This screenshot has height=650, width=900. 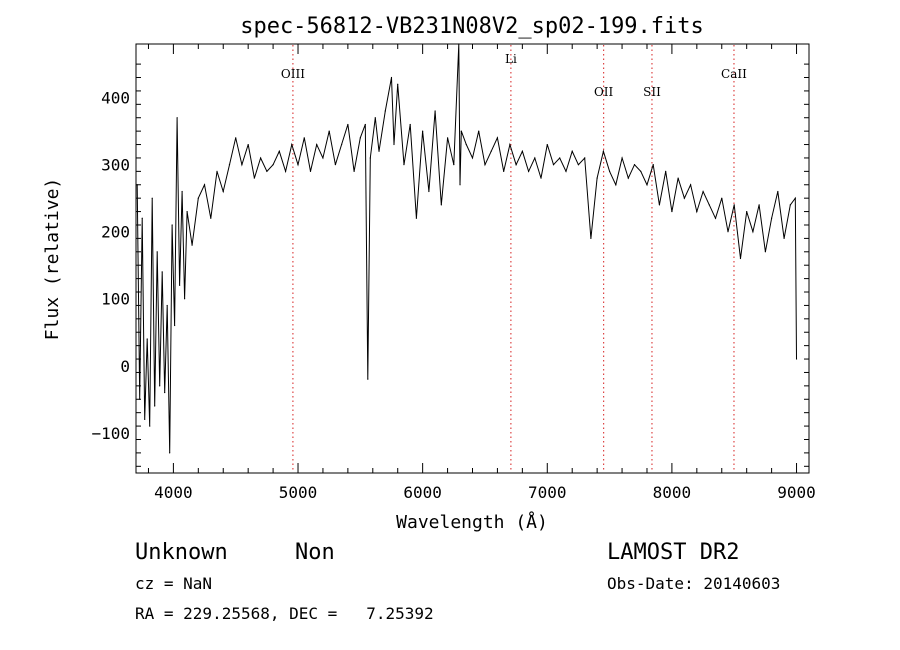 What do you see at coordinates (604, 92) in the screenshot?
I see `marker-label-oii: OII` at bounding box center [604, 92].